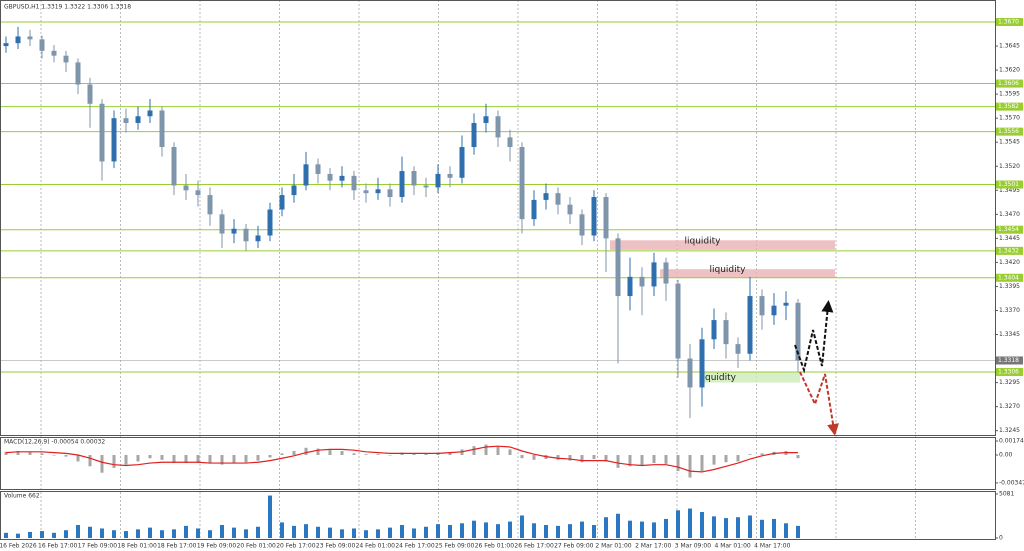 This screenshot has width=1024, height=551. Describe the element at coordinates (1009, 70) in the screenshot. I see `y-tick-label: 1.3620` at that location.